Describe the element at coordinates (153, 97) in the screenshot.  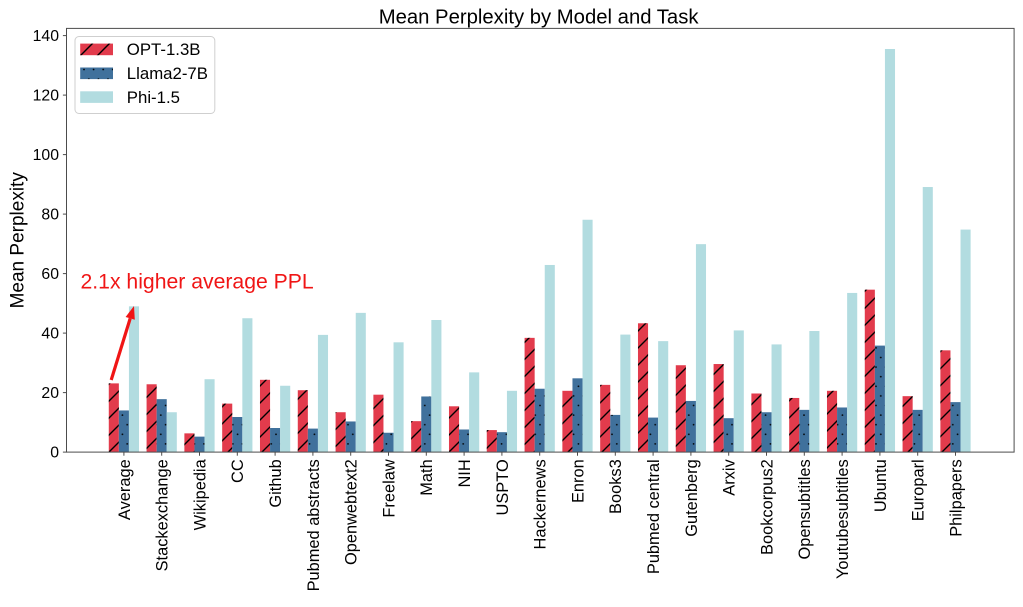
I see `svg-text: Phi-1.5` at that location.